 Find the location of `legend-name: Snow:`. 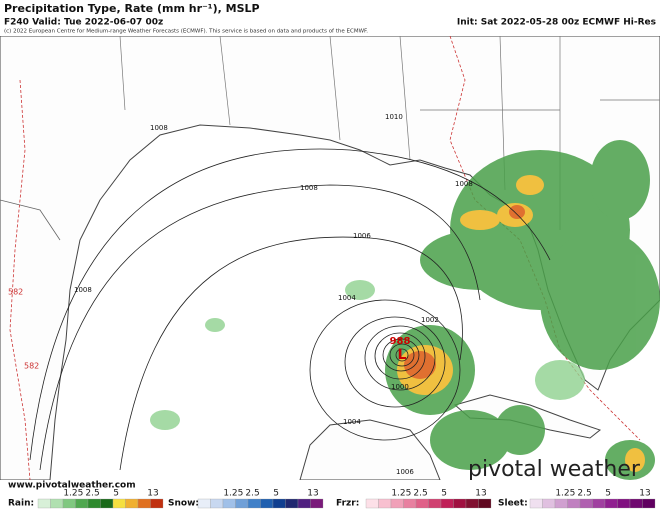

legend-name: Snow: is located at coordinates (183, 504).